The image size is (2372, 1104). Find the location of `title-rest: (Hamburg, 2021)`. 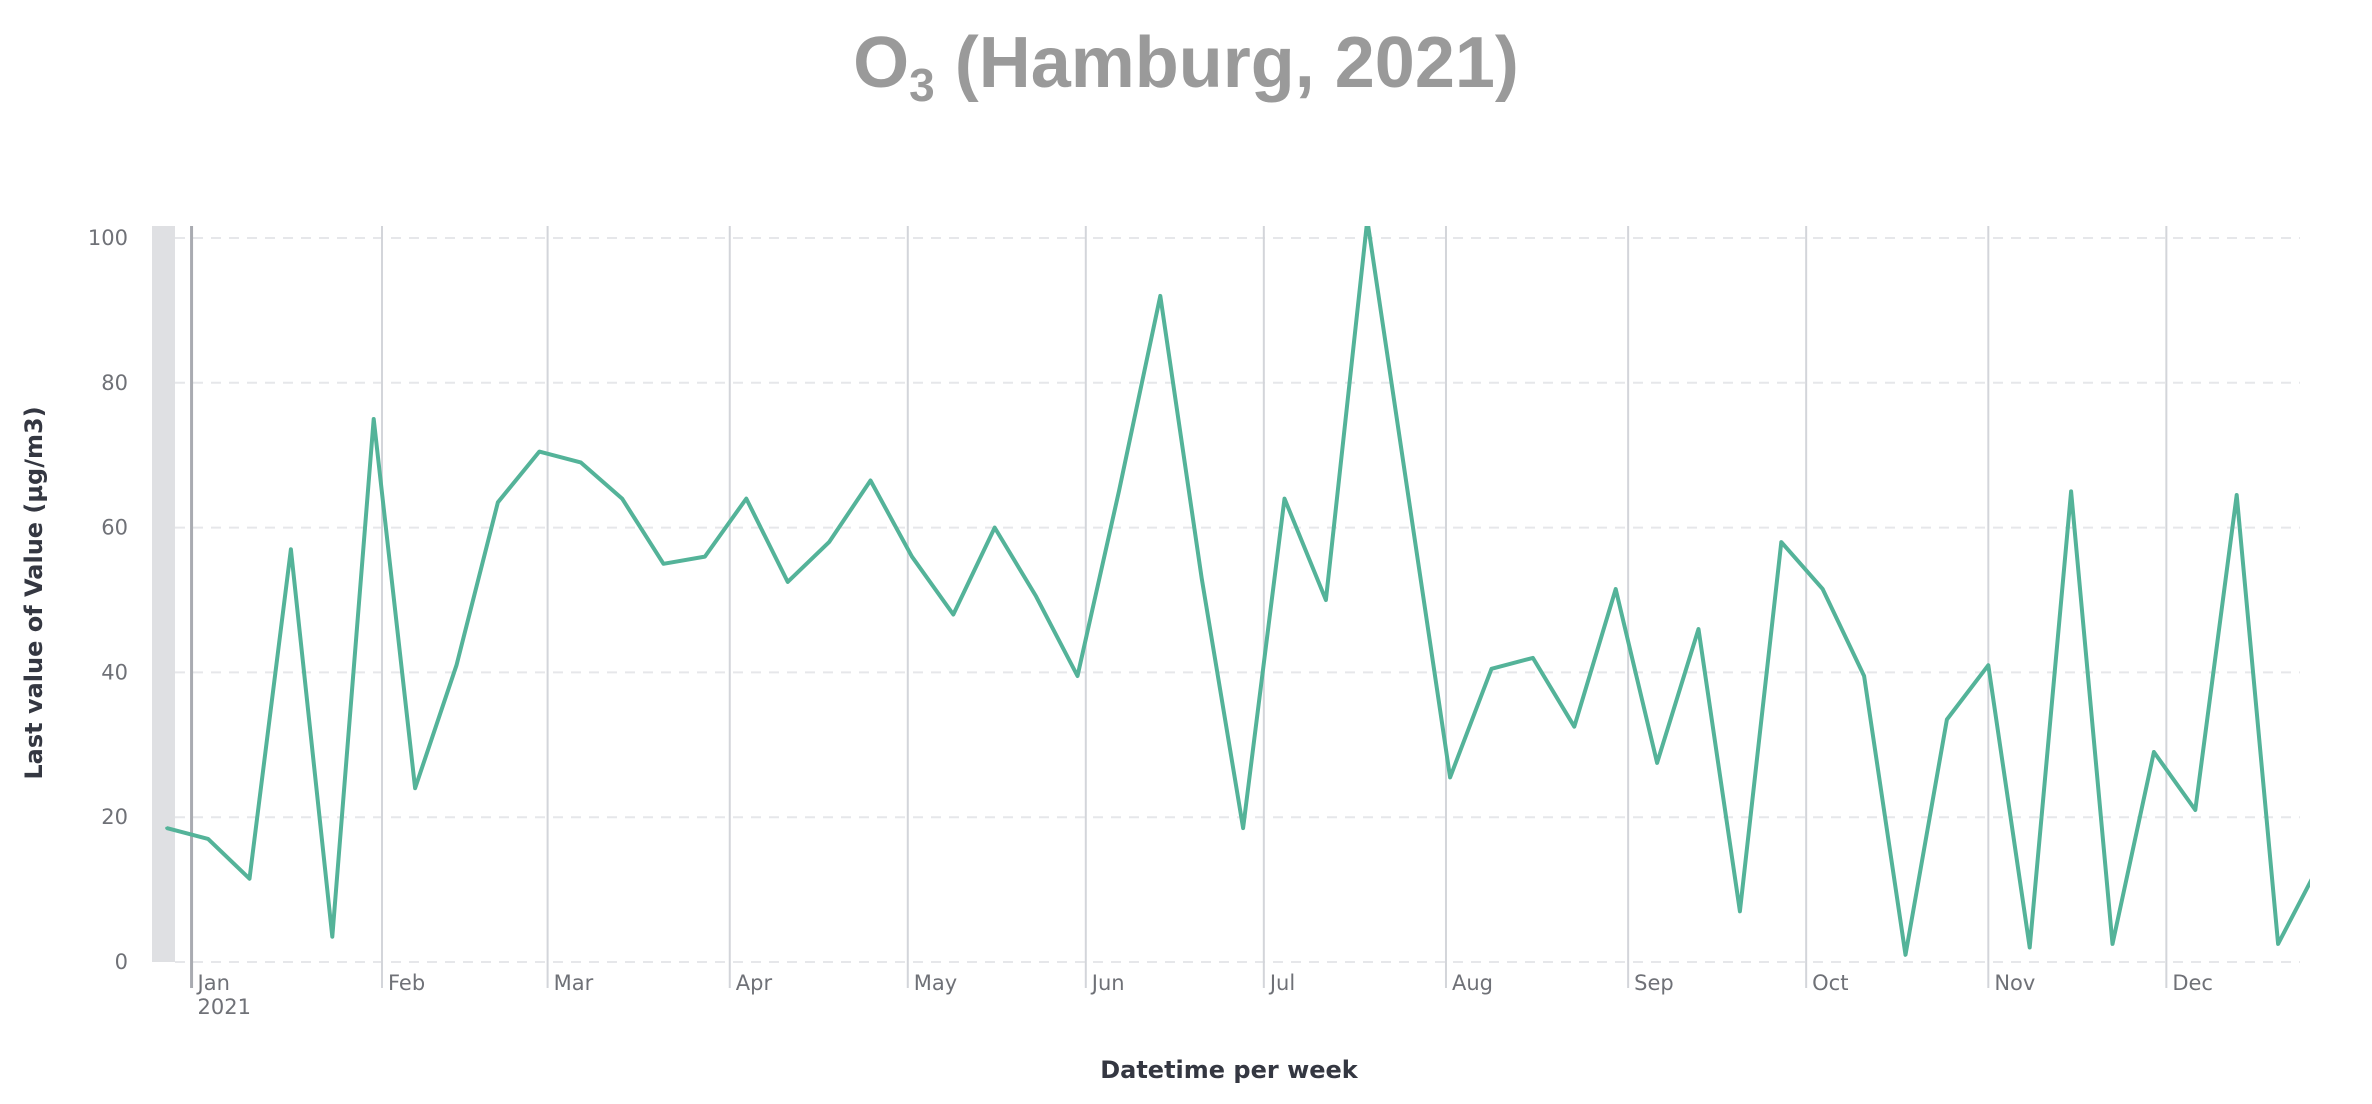

title-rest: (Hamburg, 2021) is located at coordinates (1226, 63).